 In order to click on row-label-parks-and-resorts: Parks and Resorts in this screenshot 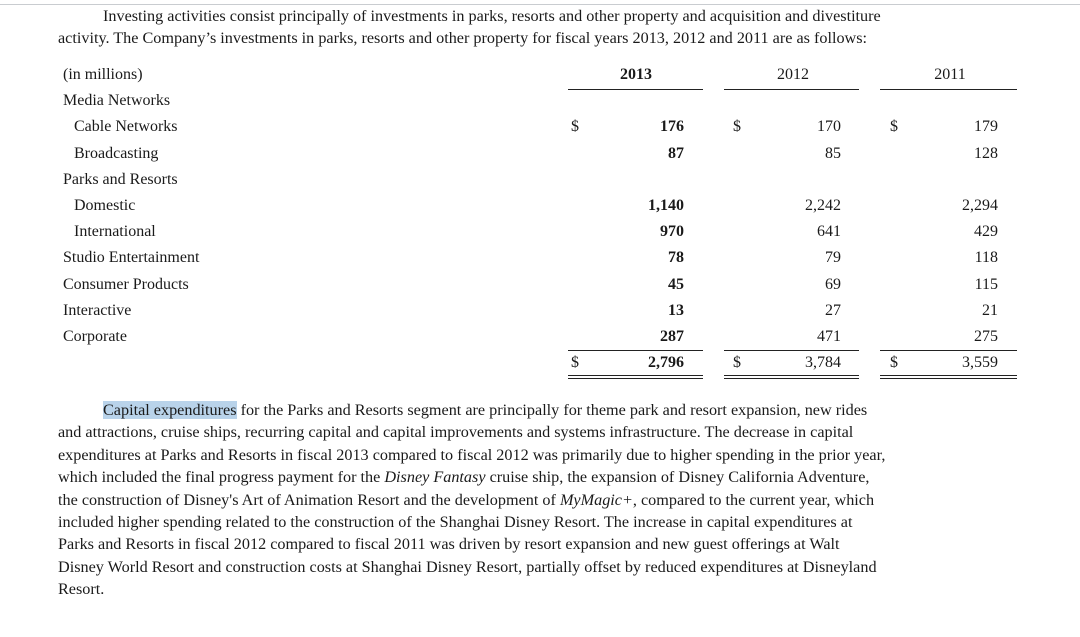, I will do `click(120, 179)`.